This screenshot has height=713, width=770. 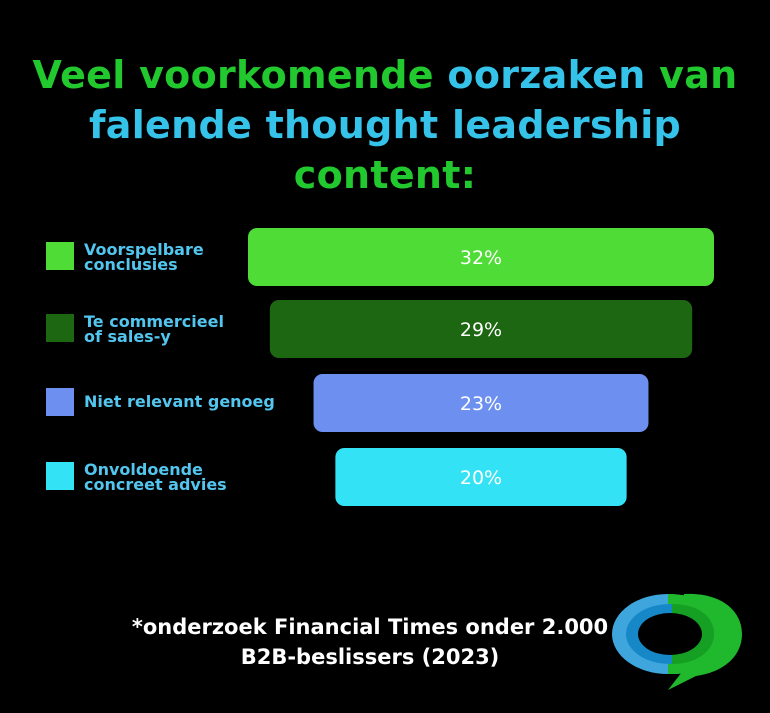 I want to click on bar-value-label: 32%, so click(x=481, y=258).